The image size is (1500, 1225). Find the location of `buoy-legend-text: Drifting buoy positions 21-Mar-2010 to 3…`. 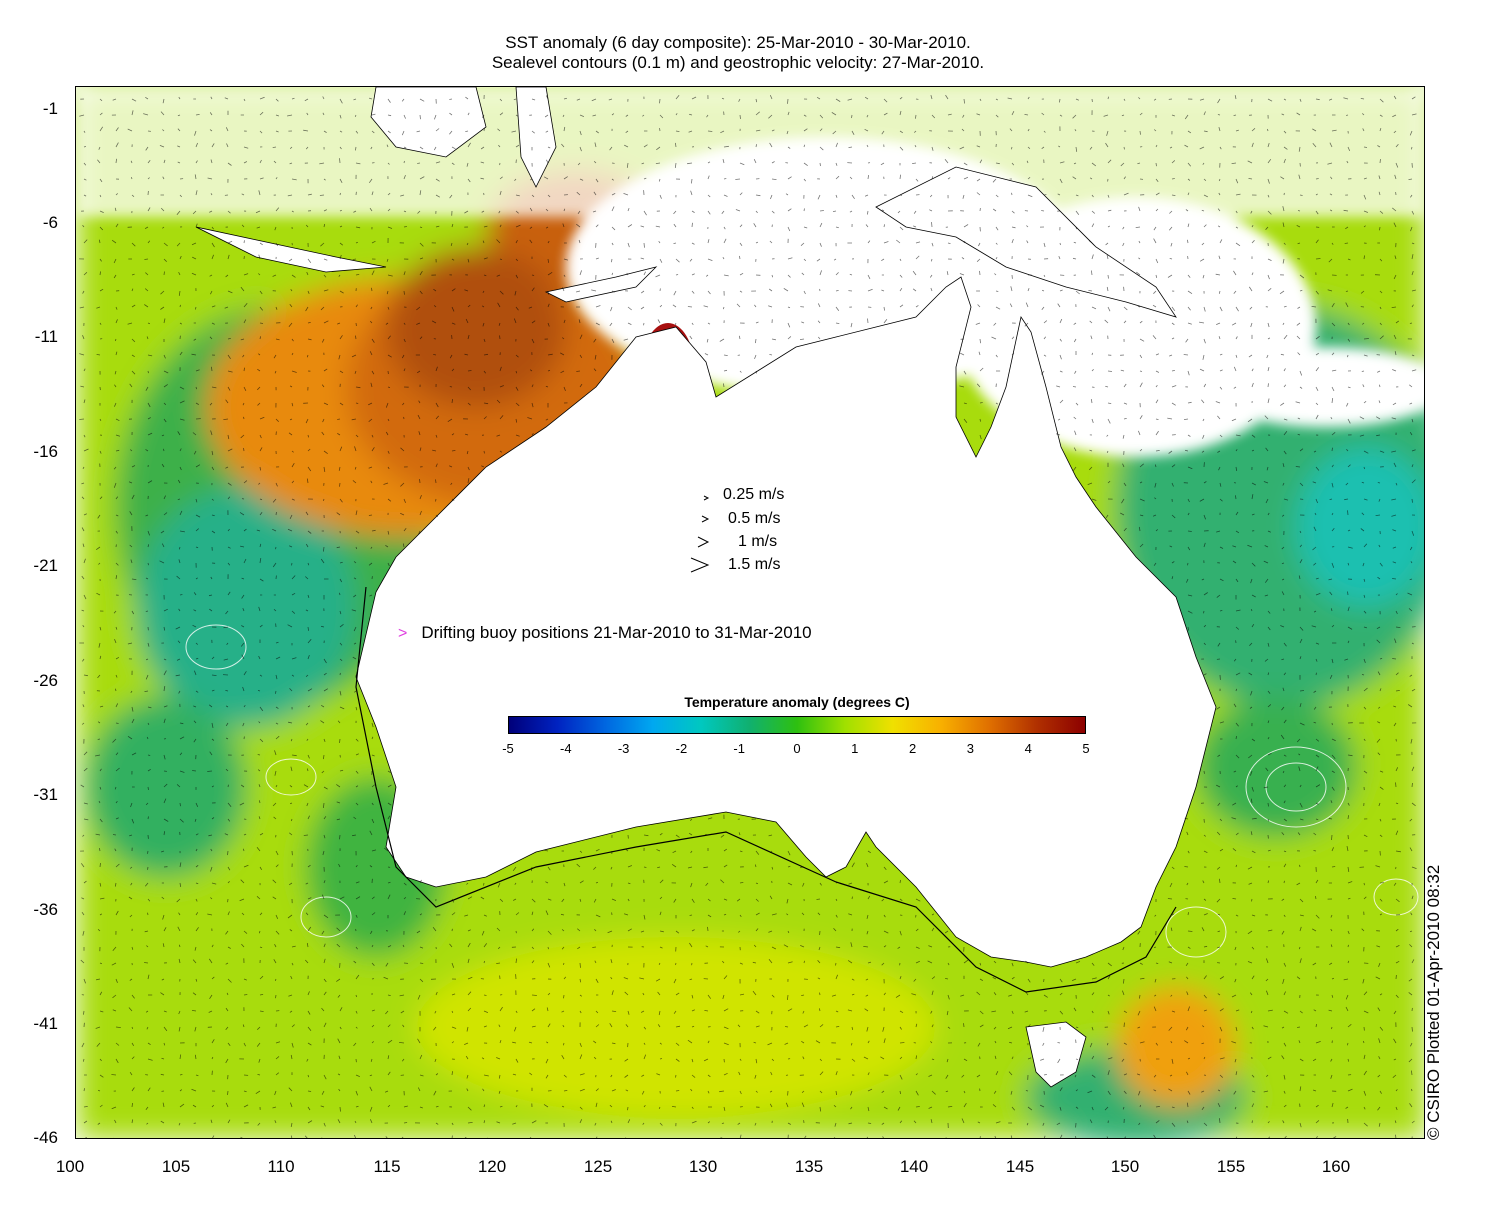

buoy-legend-text: Drifting buoy positions 21-Mar-2010 to 3… is located at coordinates (616, 632).